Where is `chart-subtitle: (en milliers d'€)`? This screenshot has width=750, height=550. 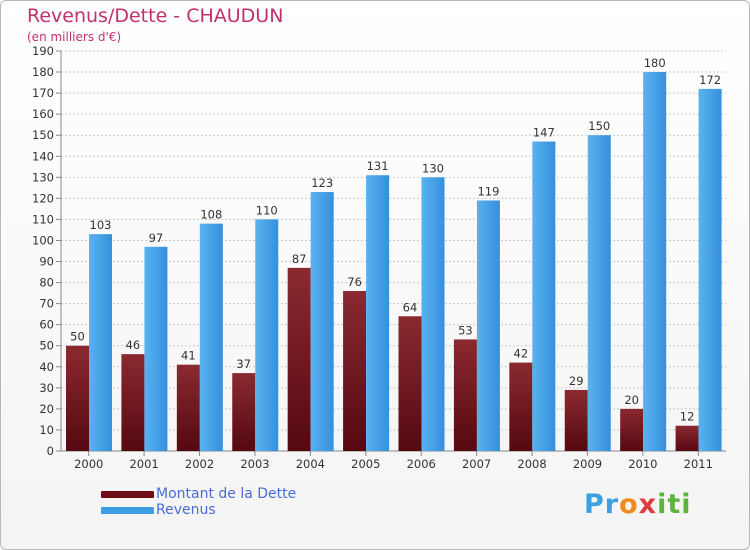 chart-subtitle: (en milliers d'€) is located at coordinates (74, 37).